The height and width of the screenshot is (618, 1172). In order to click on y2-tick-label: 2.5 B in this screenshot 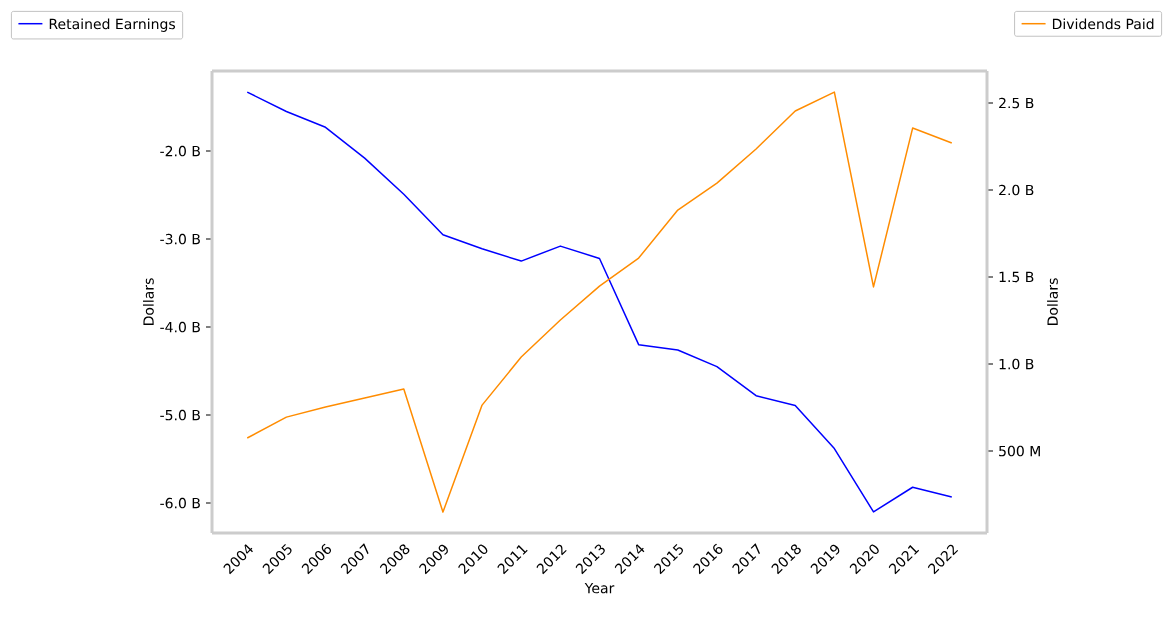, I will do `click(1016, 103)`.